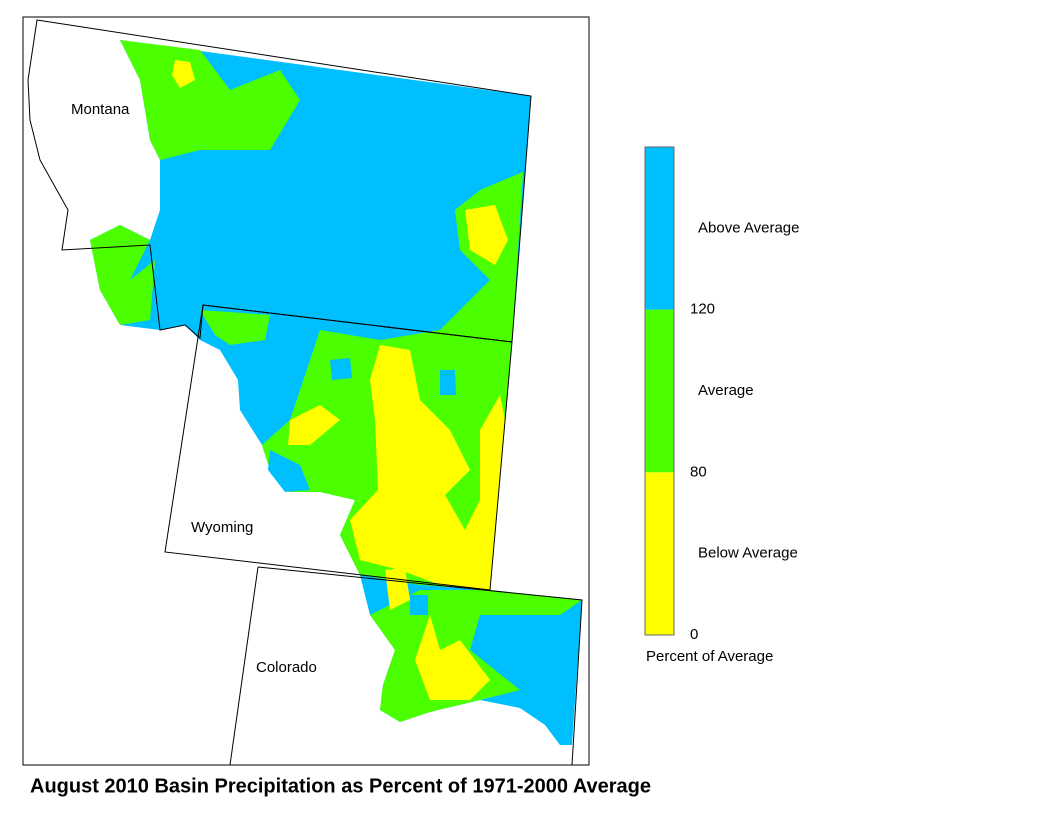 This screenshot has height=821, width=1056. What do you see at coordinates (726, 390) in the screenshot?
I see `legend-label: Average` at bounding box center [726, 390].